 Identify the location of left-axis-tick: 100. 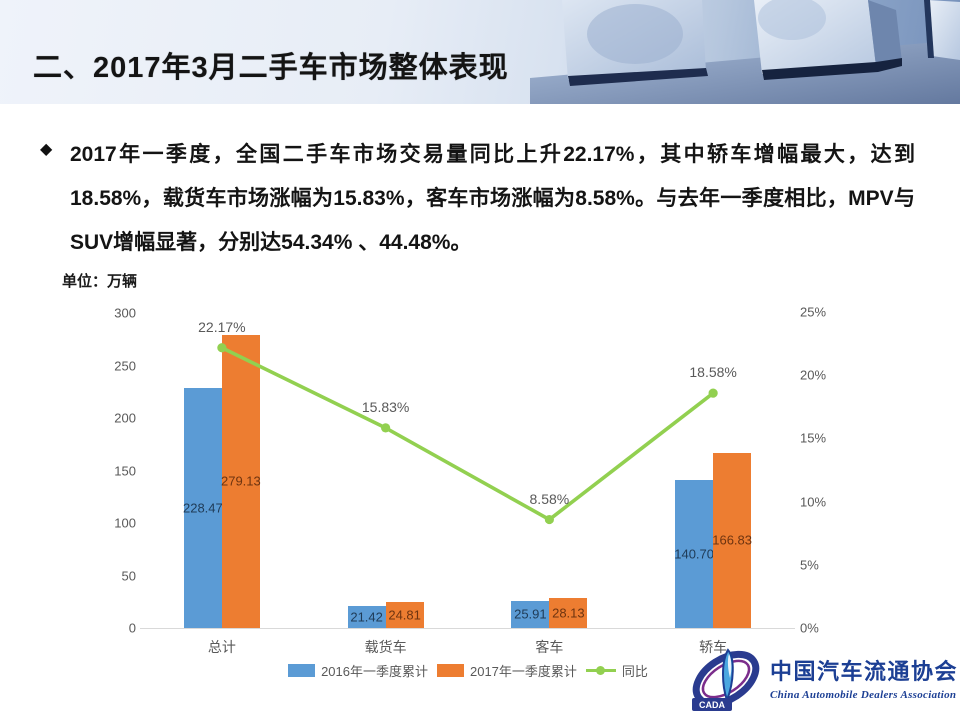
(125, 523).